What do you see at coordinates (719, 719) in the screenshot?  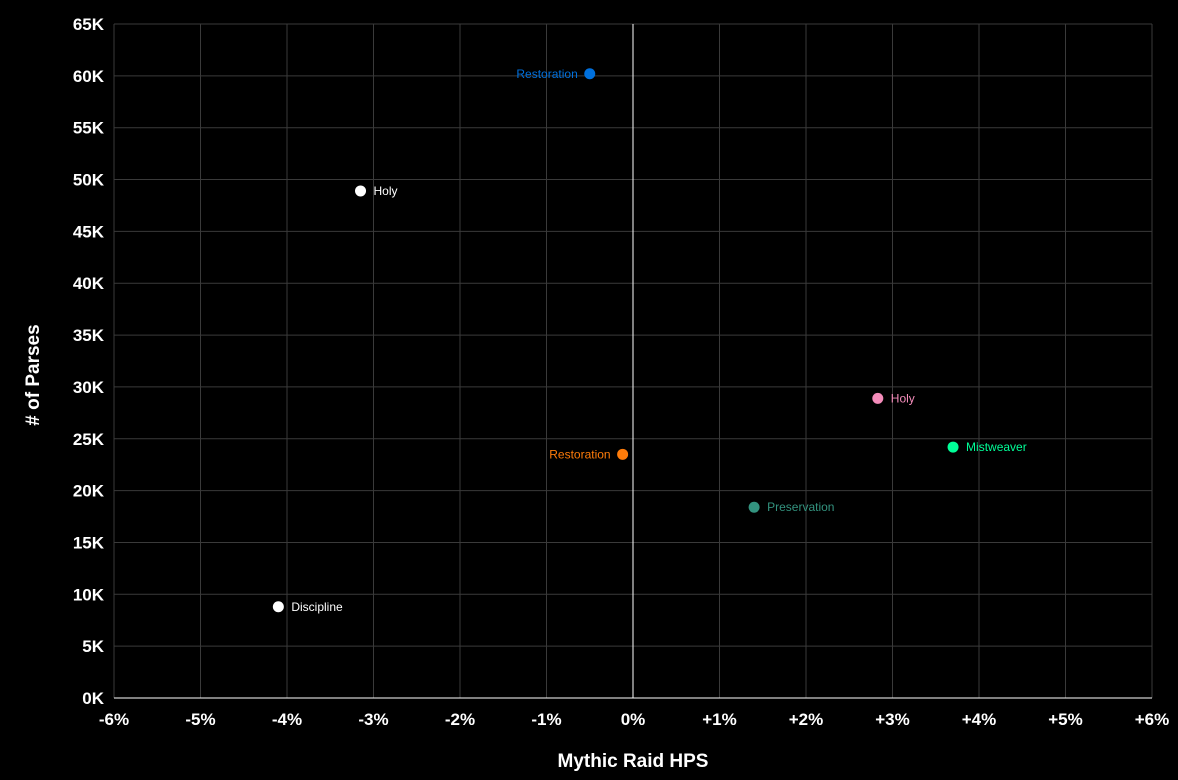 I see `x-tick-label: +1%` at bounding box center [719, 719].